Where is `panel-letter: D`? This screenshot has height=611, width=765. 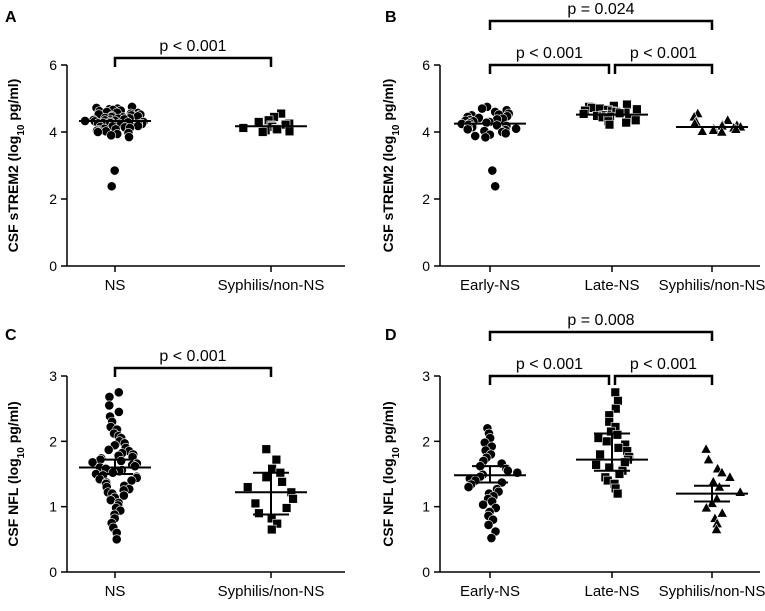 panel-letter: D is located at coordinates (391, 335).